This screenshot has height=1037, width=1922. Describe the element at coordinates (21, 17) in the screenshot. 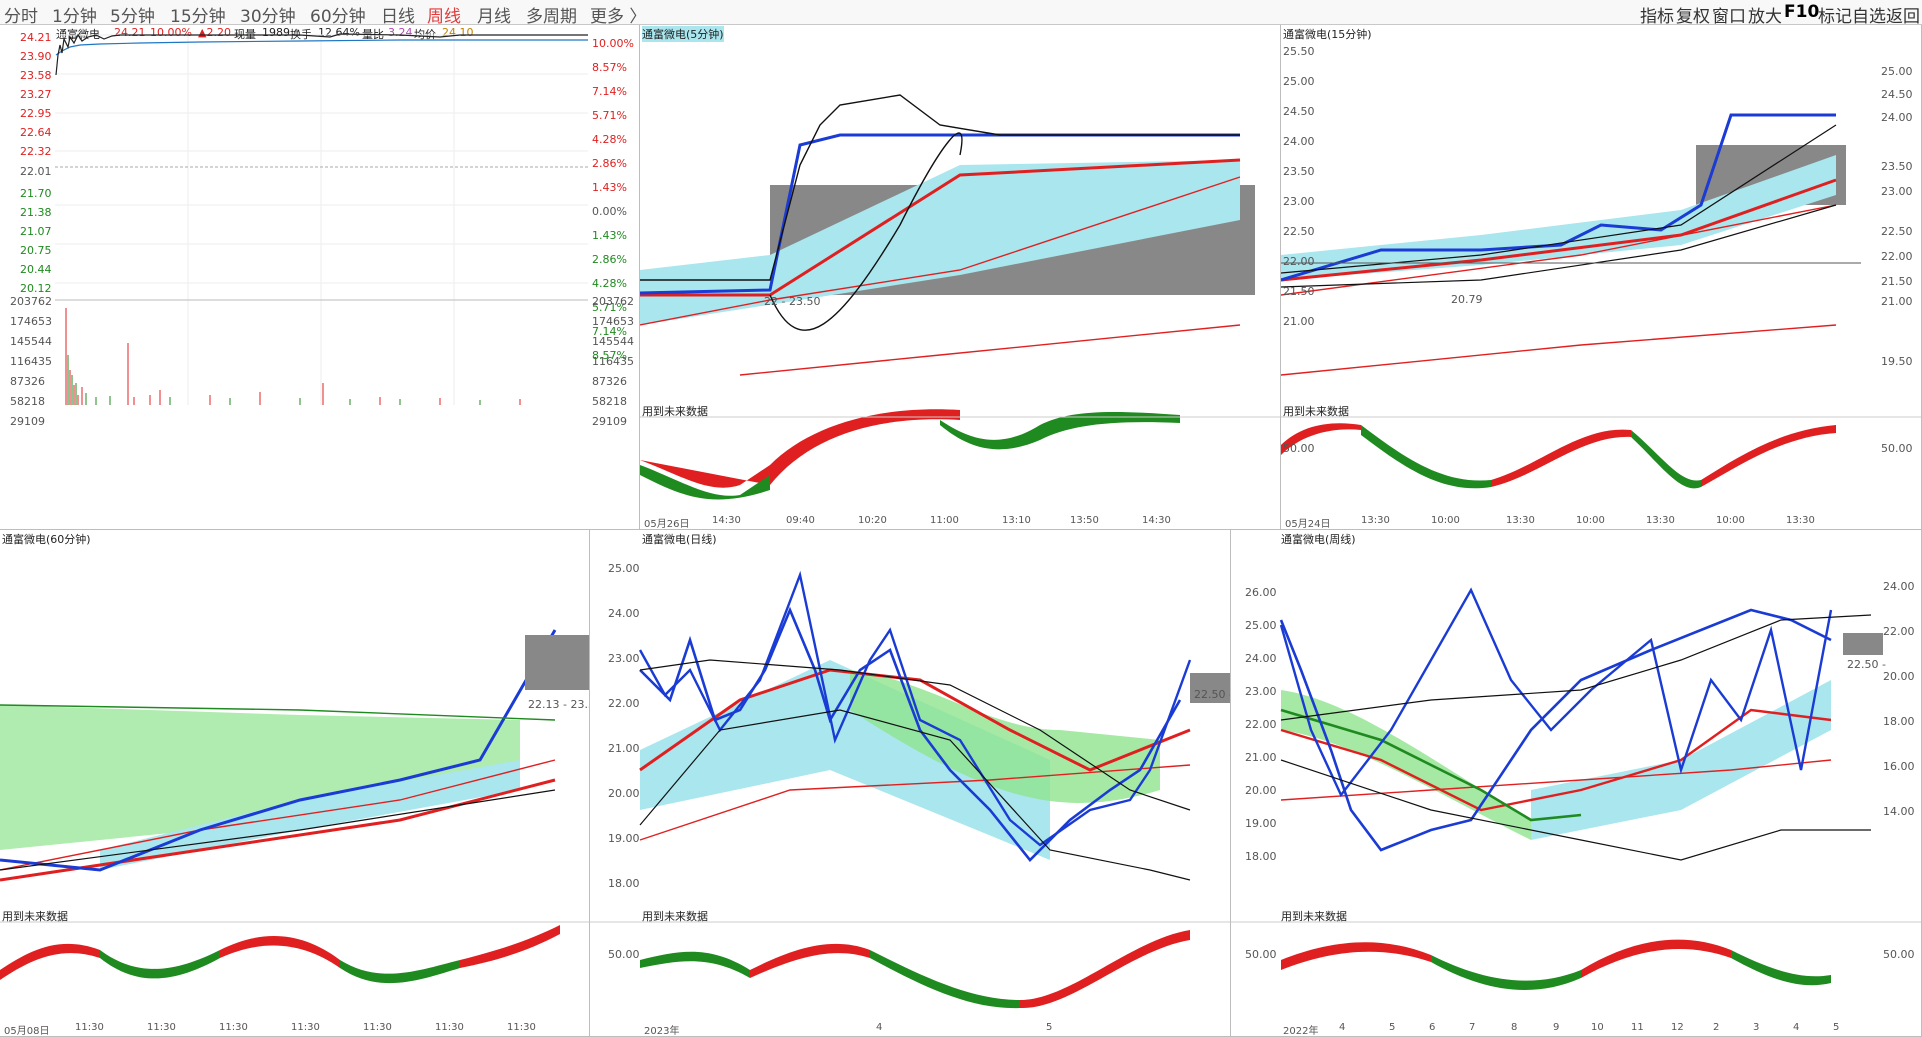

I see `tab-fenshi: 分时` at that location.